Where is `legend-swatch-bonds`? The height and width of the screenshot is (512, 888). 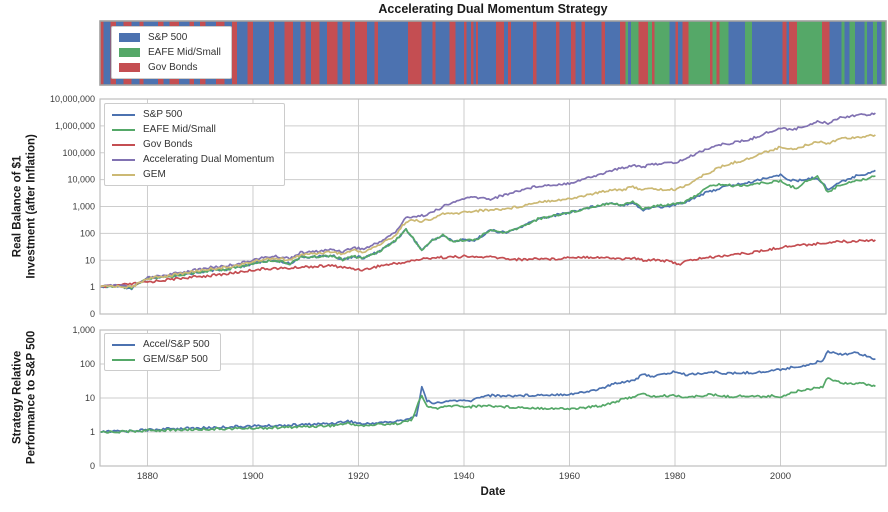
legend-swatch-bonds is located at coordinates (123, 144).